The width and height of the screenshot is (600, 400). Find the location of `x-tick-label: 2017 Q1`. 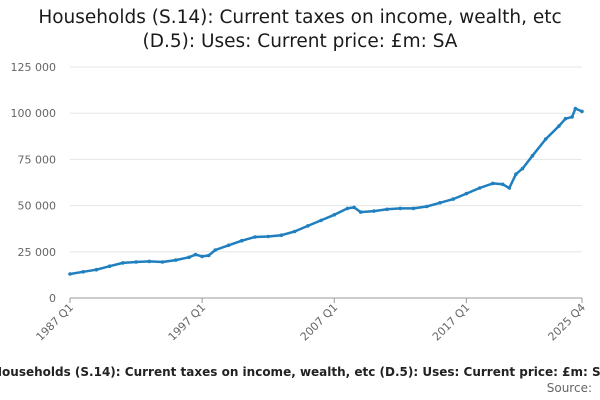

x-tick-label: 2017 Q1 is located at coordinates (451, 322).